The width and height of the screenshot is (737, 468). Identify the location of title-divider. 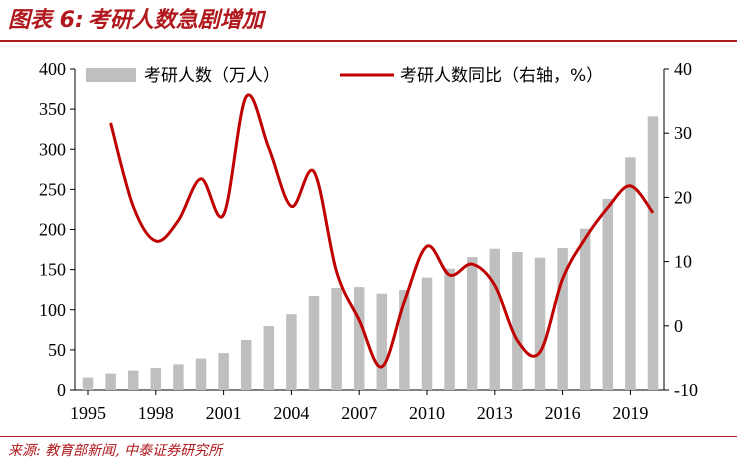
(368, 41).